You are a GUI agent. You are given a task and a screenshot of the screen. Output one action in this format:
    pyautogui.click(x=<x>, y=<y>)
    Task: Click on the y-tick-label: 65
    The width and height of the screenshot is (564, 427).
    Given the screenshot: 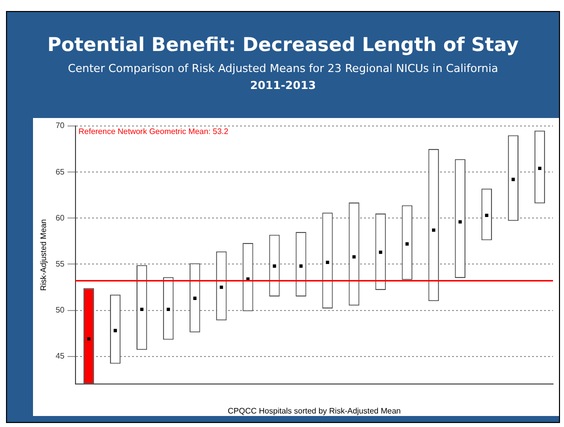 What is the action you would take?
    pyautogui.click(x=61, y=171)
    